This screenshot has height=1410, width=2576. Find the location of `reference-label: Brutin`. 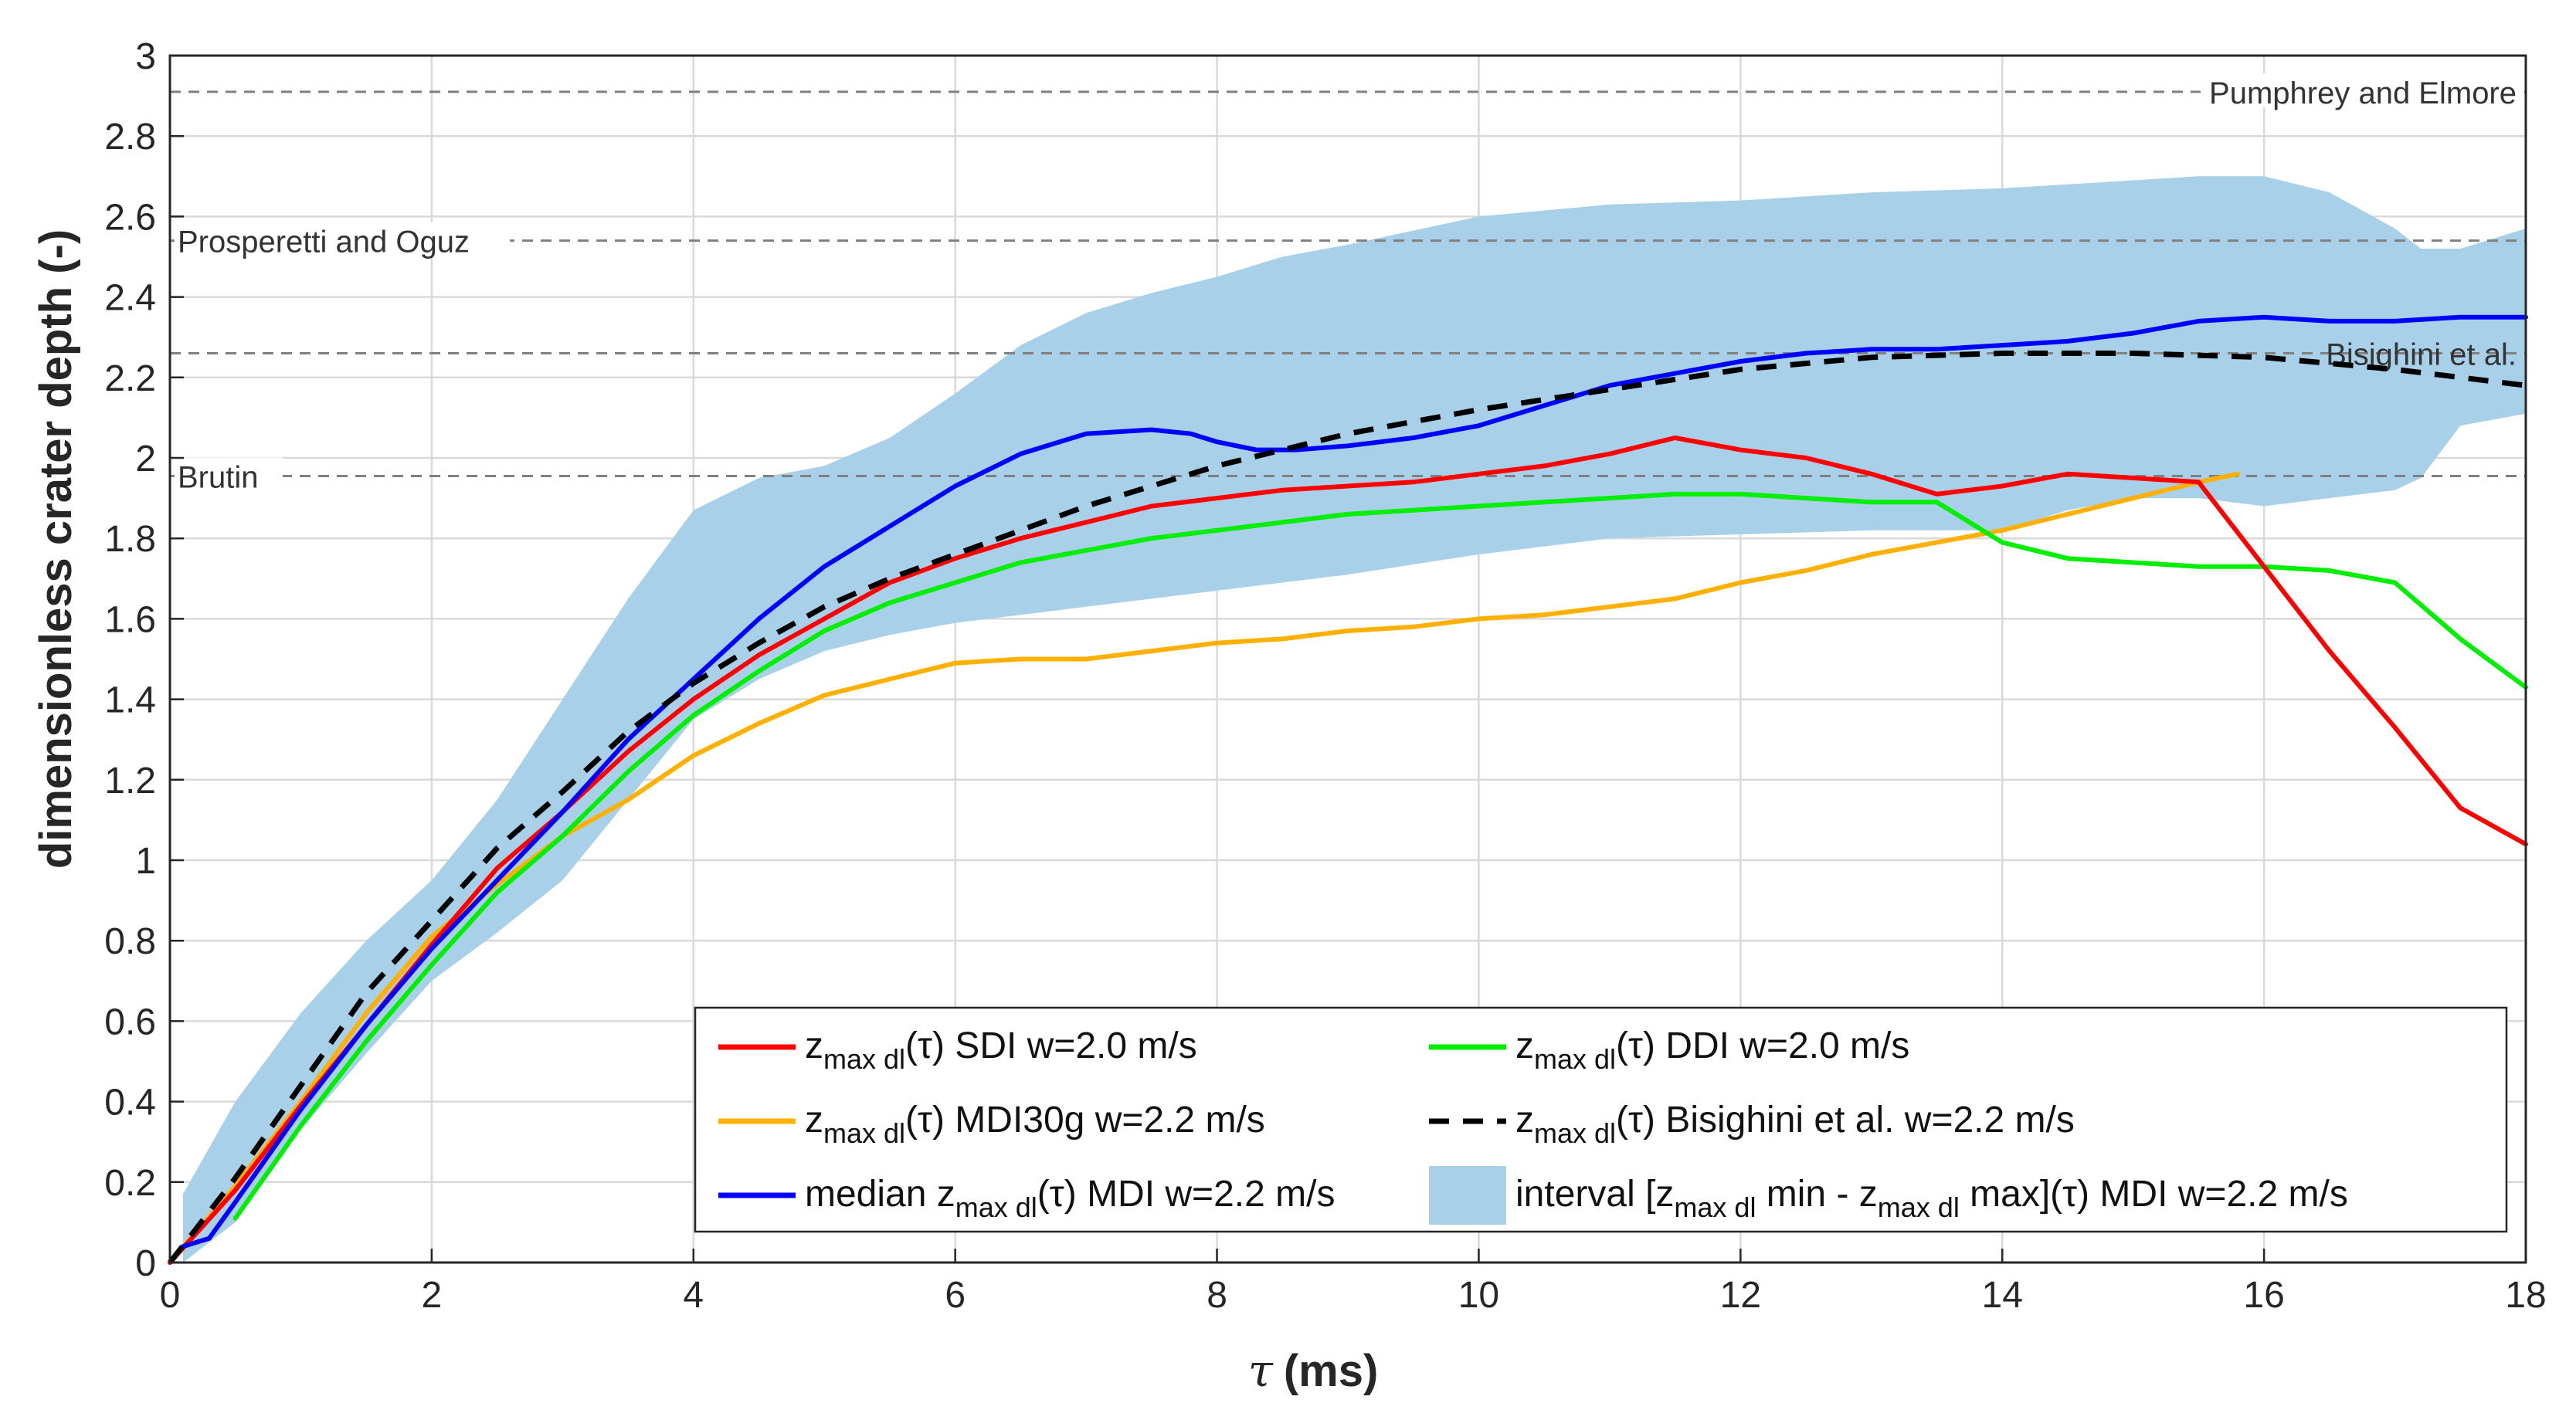

reference-label: Brutin is located at coordinates (218, 477).